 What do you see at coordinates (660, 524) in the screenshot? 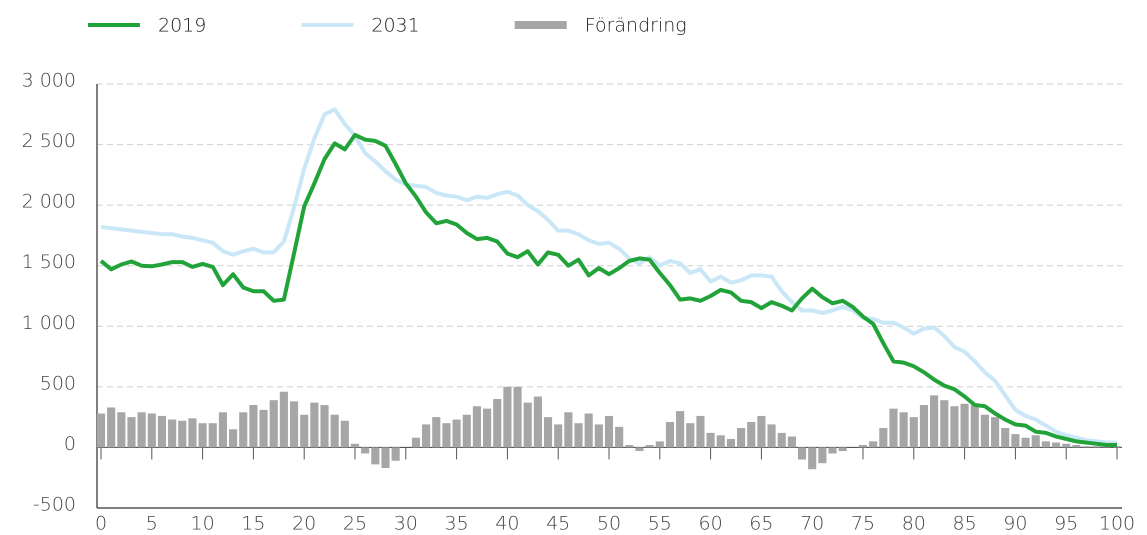
I see `x-tick-label: 55` at bounding box center [660, 524].